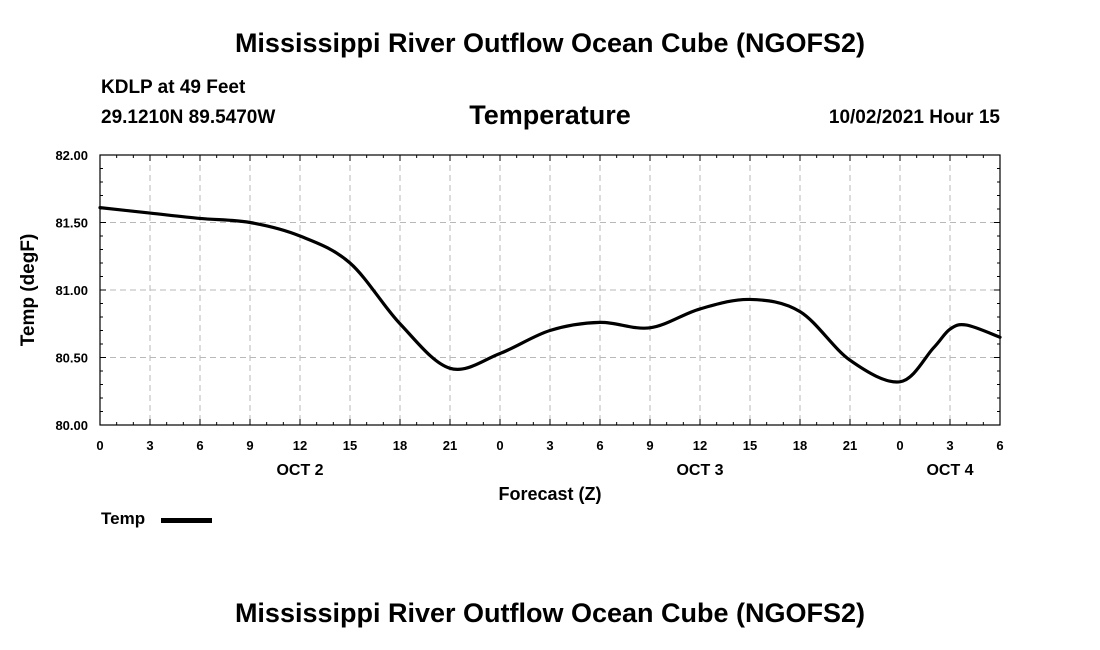 The image size is (1100, 650). I want to click on date-label: OCT 2, so click(299, 470).